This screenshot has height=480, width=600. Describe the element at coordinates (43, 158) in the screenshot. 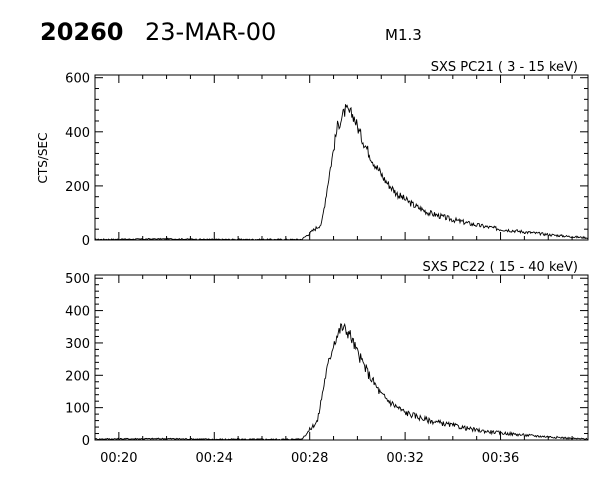

I see `y-axis-label: CTS/SEC` at that location.